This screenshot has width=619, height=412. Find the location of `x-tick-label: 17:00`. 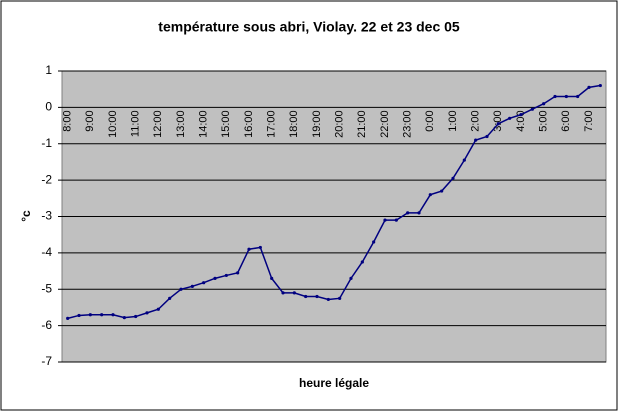

x-tick-label: 17:00 is located at coordinates (272, 124).